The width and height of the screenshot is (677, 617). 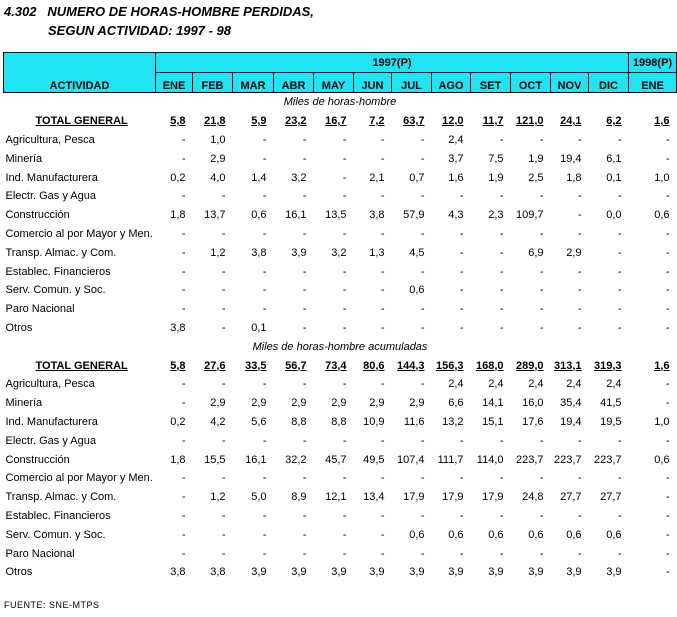 What do you see at coordinates (571, 121) in the screenshot?
I see `value-cell: 24,1` at bounding box center [571, 121].